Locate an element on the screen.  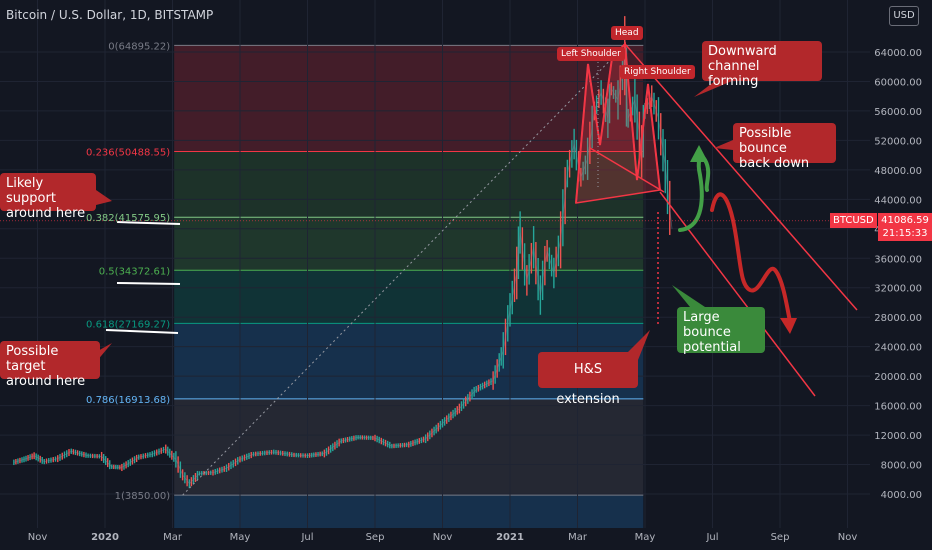
last-price-value: 41086.59 is located at coordinates (905, 220).